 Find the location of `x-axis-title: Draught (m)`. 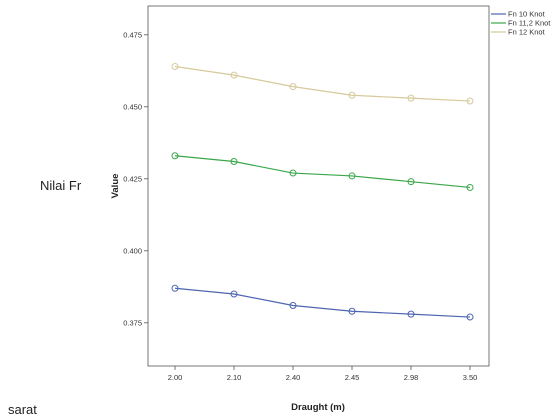

x-axis-title: Draught (m) is located at coordinates (318, 407).